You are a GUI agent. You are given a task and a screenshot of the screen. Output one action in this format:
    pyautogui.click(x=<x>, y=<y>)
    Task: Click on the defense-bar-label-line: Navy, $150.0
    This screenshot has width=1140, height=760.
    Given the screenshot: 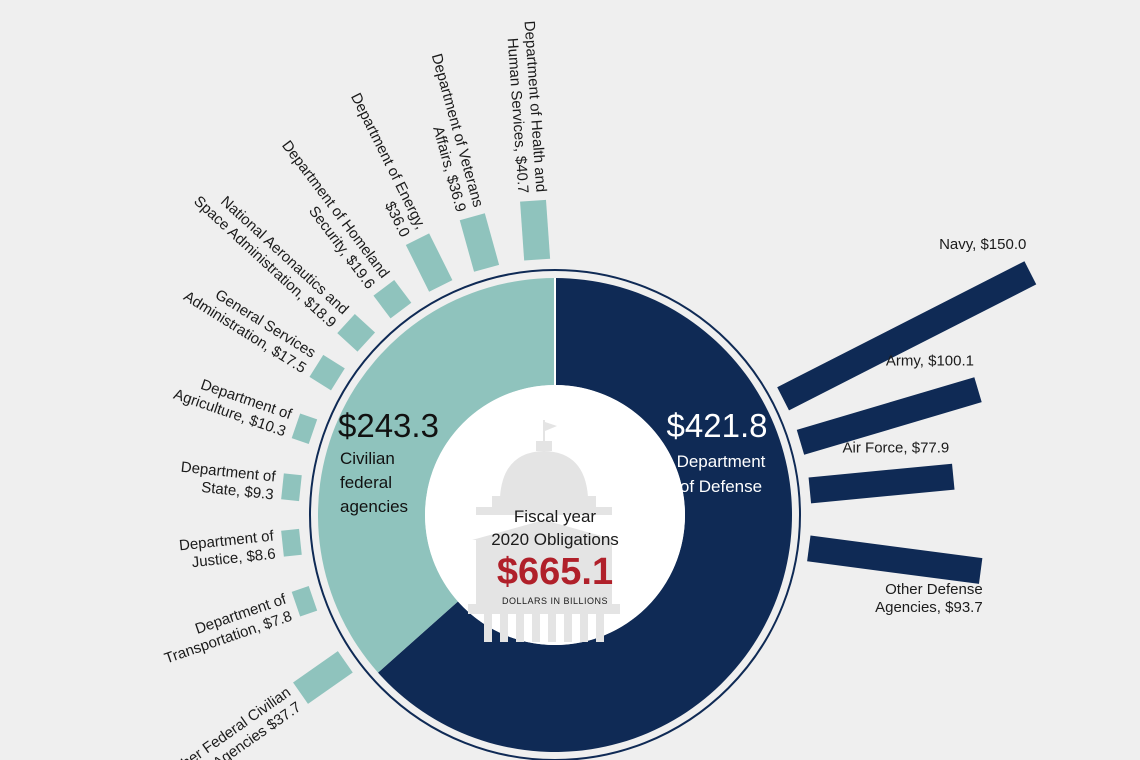 What is the action you would take?
    pyautogui.click(x=982, y=244)
    